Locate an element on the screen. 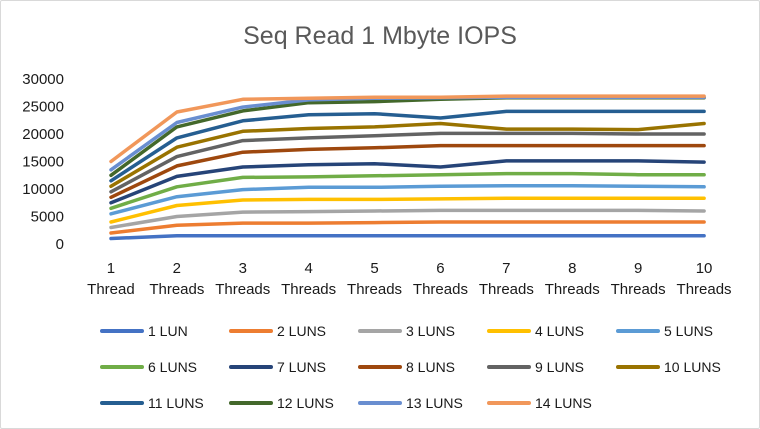 The height and width of the screenshot is (429, 760). series-line-1-lun is located at coordinates (407, 237).